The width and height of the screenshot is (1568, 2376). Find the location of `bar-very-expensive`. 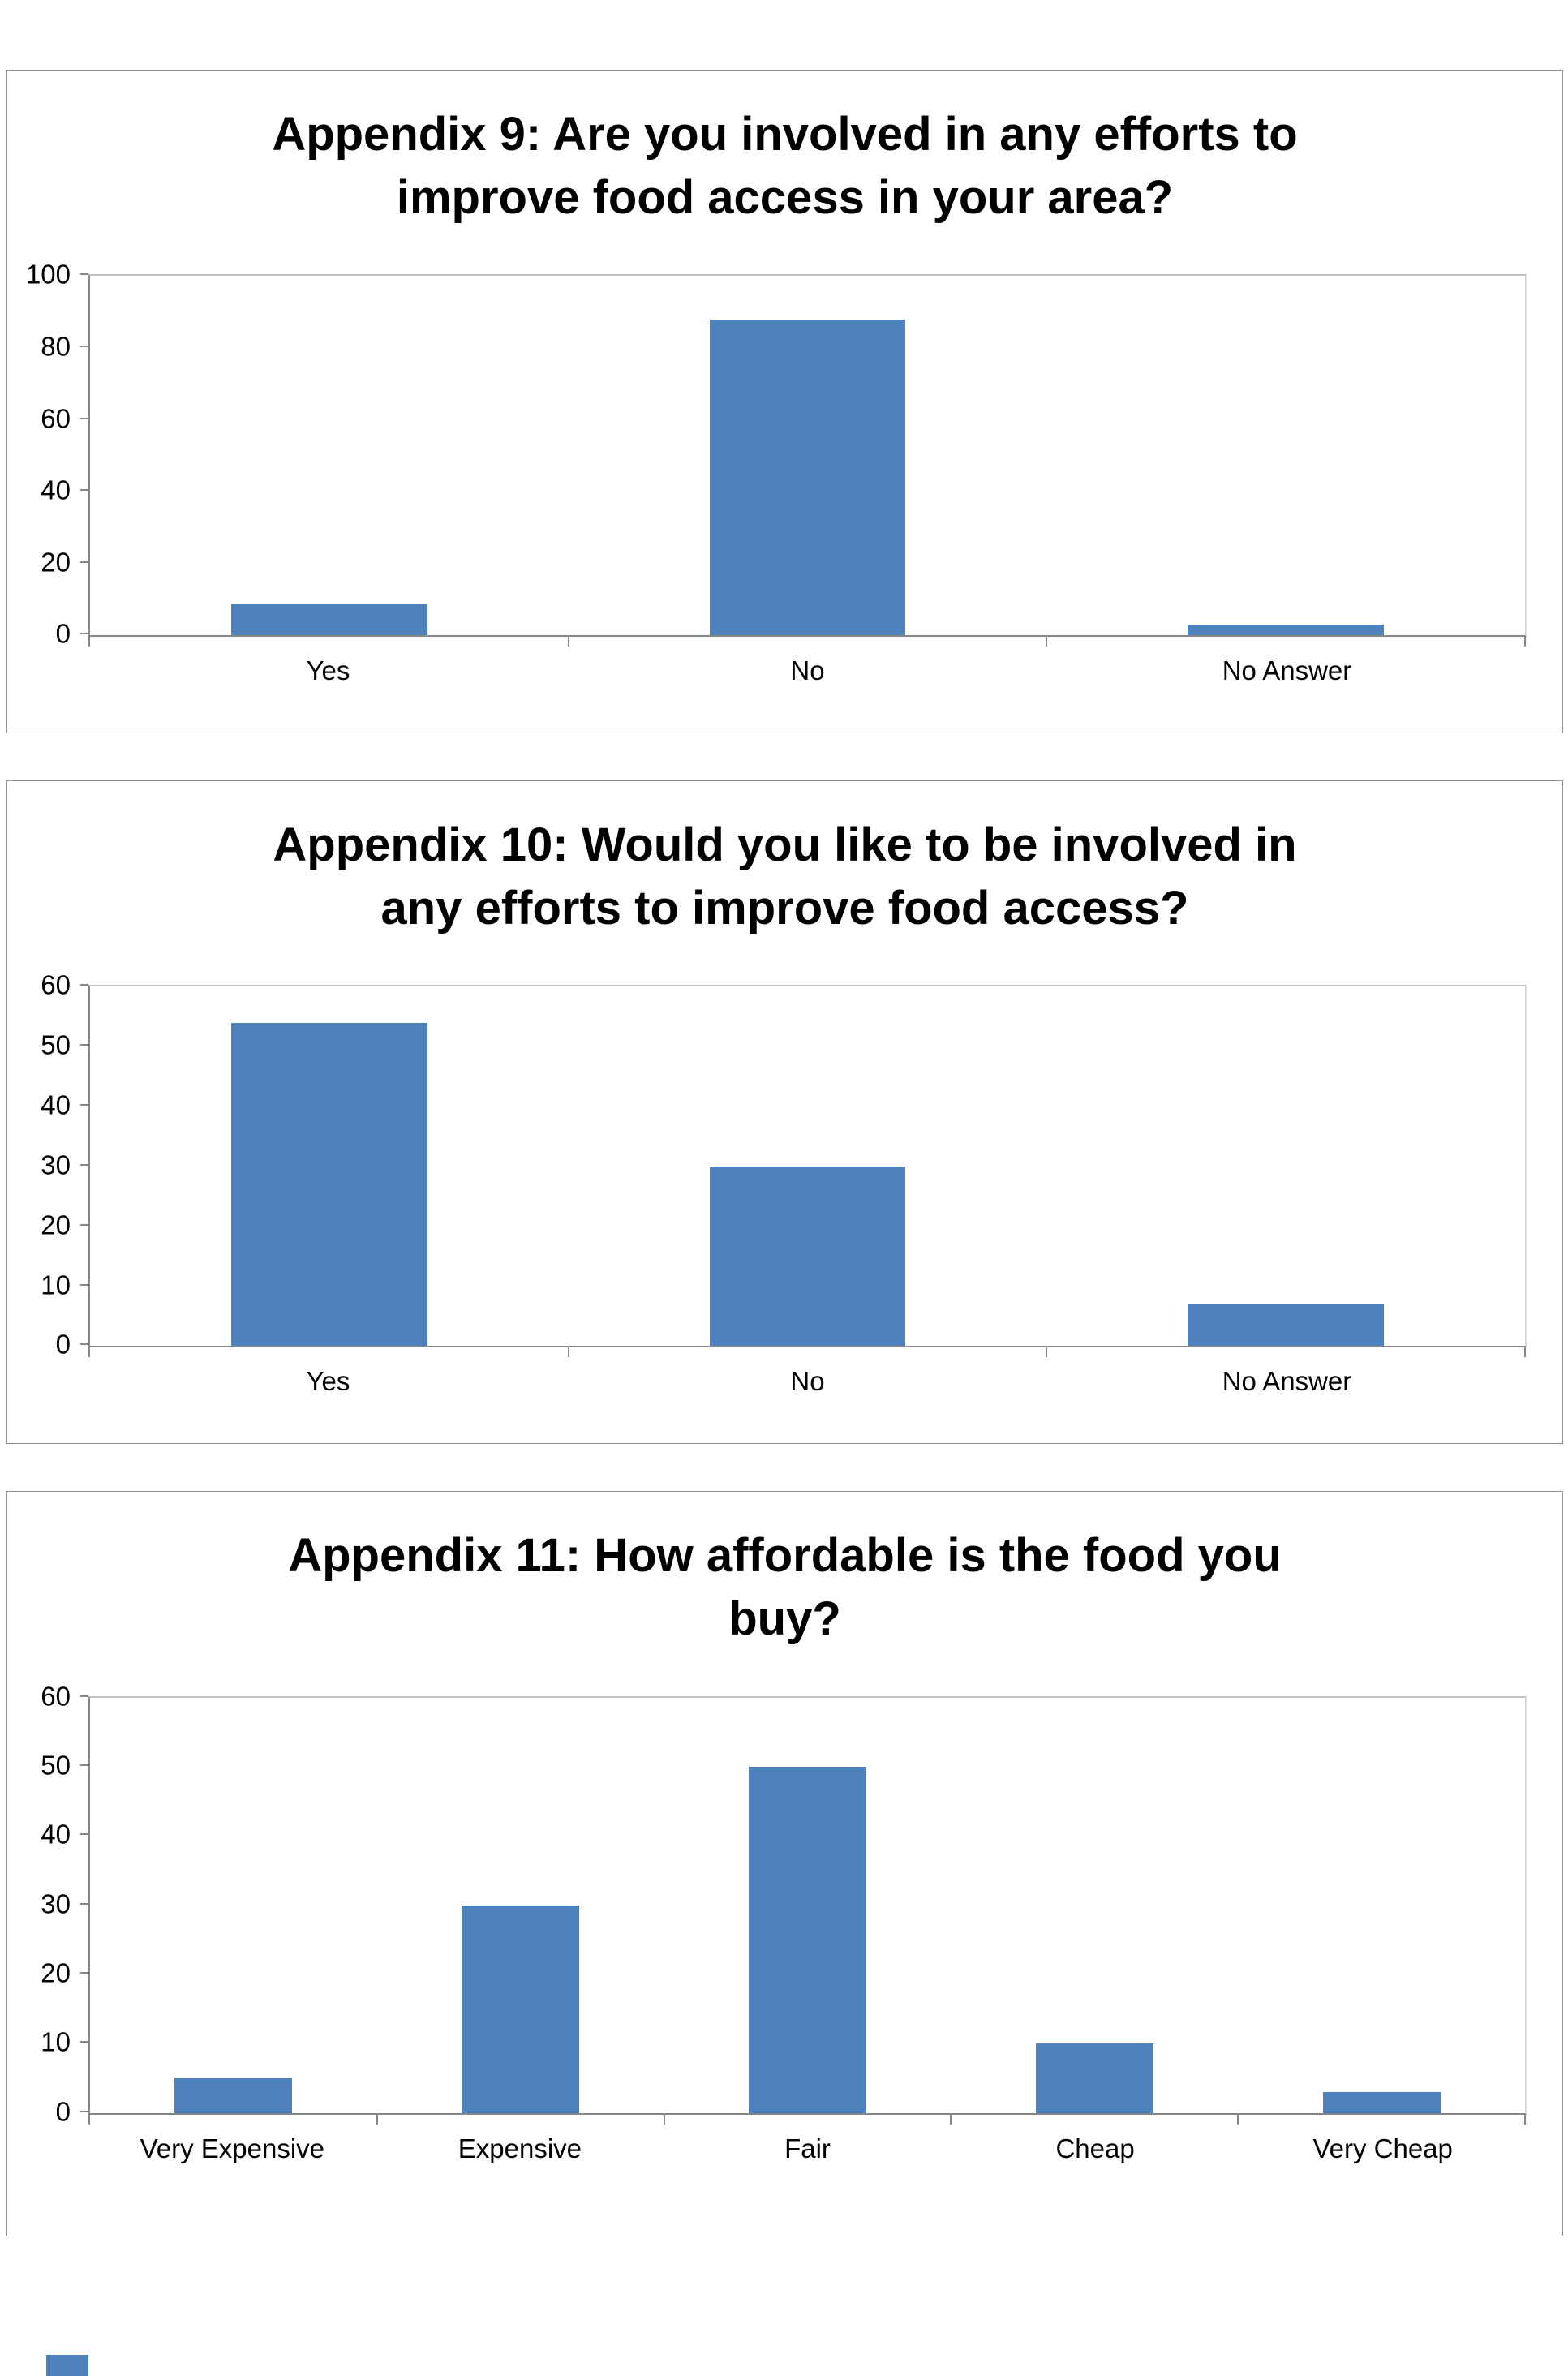

bar-very-expensive is located at coordinates (233, 2095).